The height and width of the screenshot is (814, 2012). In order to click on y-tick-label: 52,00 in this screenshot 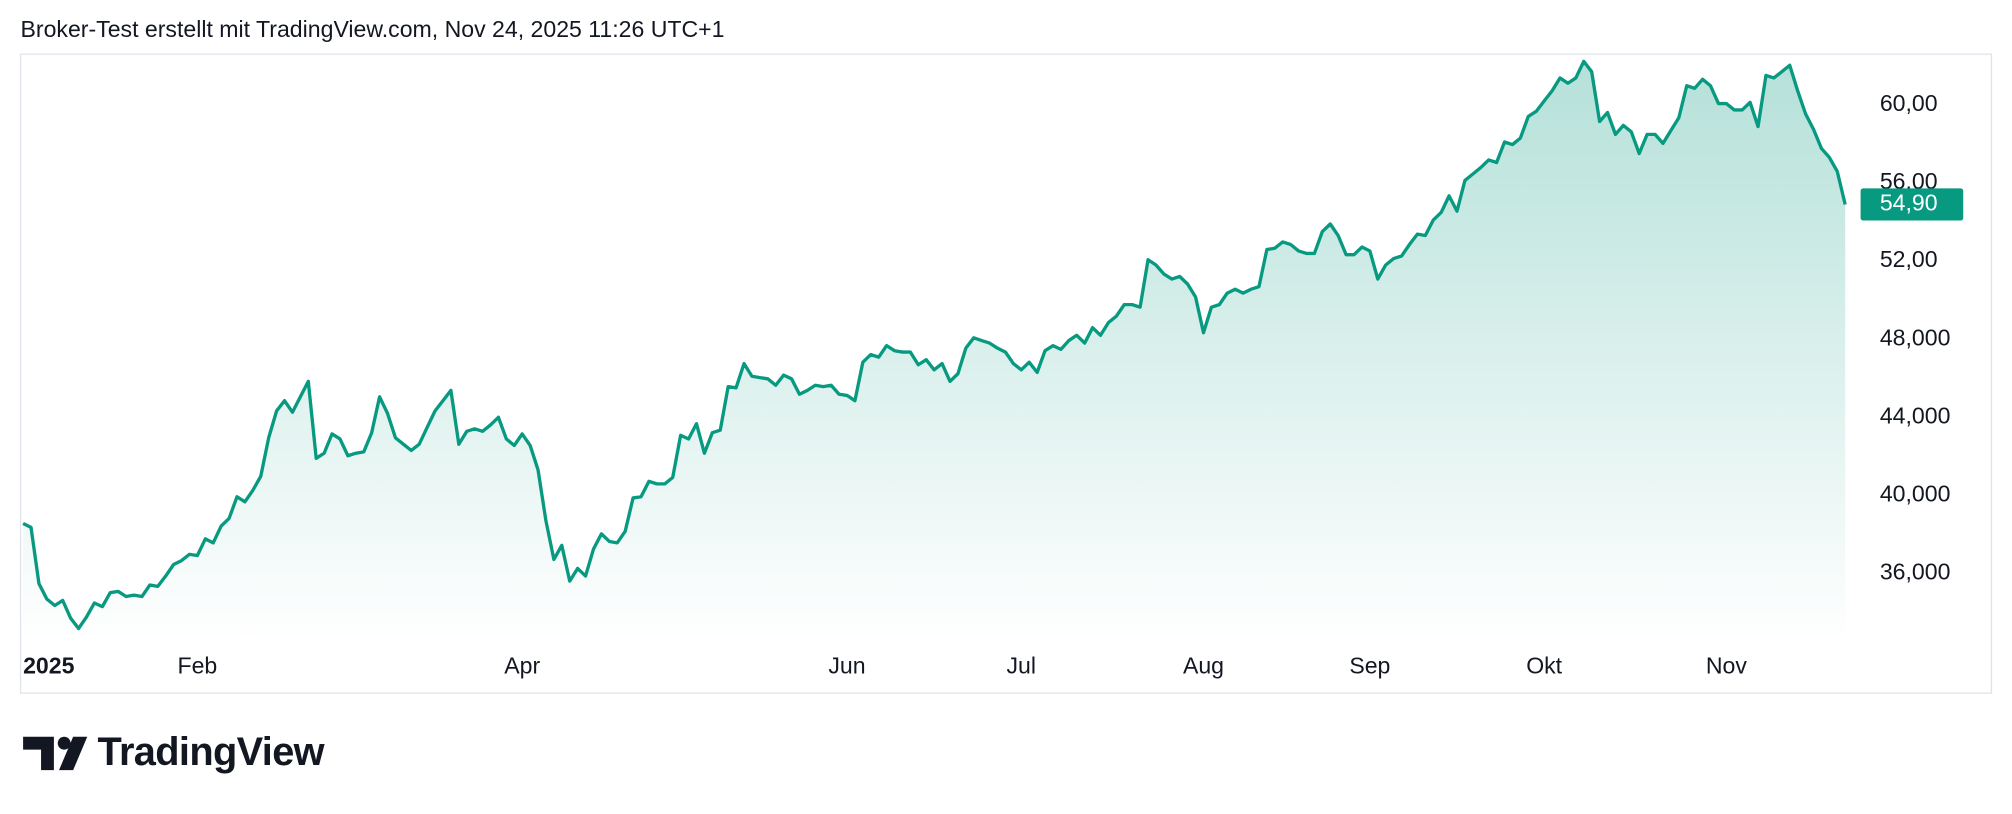, I will do `click(1909, 259)`.